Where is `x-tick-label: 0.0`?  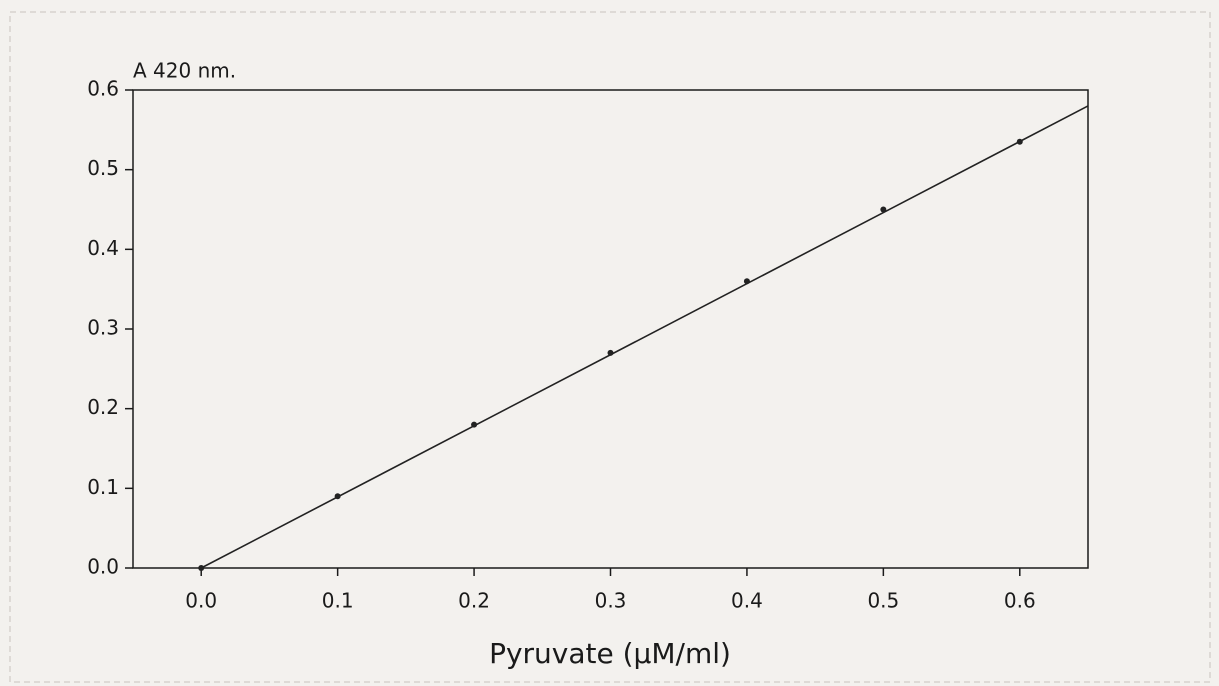 x-tick-label: 0.0 is located at coordinates (201, 601).